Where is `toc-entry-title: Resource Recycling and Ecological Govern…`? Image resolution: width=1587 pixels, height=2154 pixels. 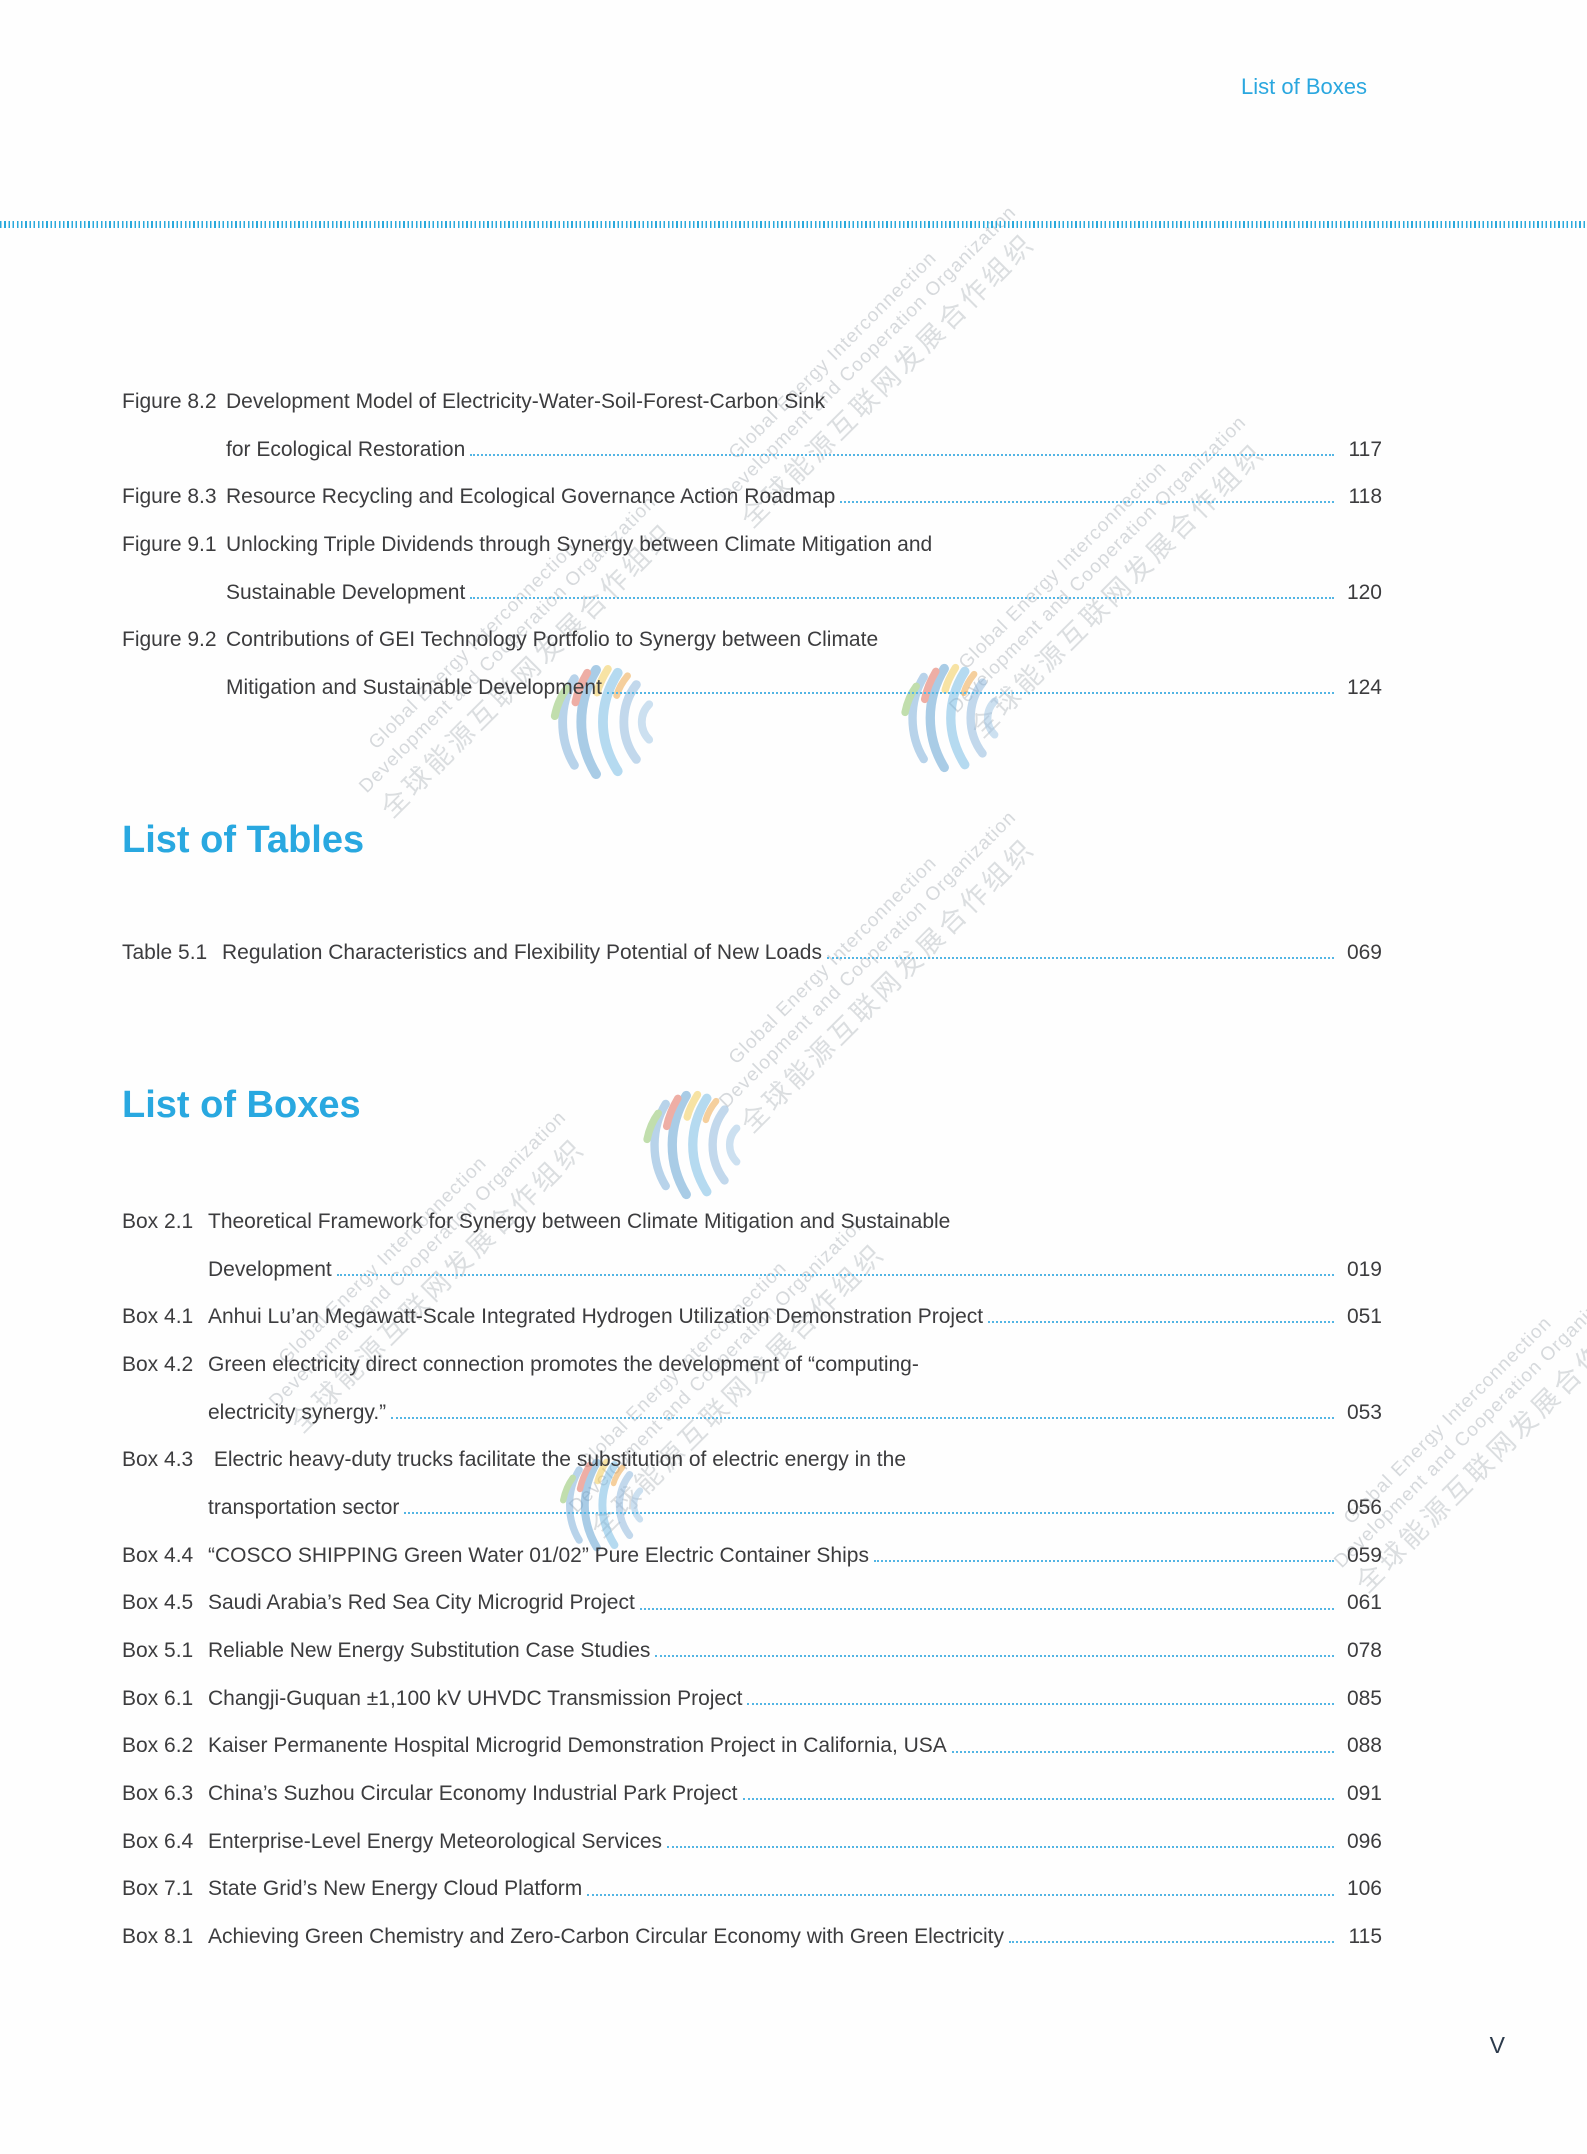
toc-entry-title: Resource Recycling and Ecological Govern… is located at coordinates (531, 497).